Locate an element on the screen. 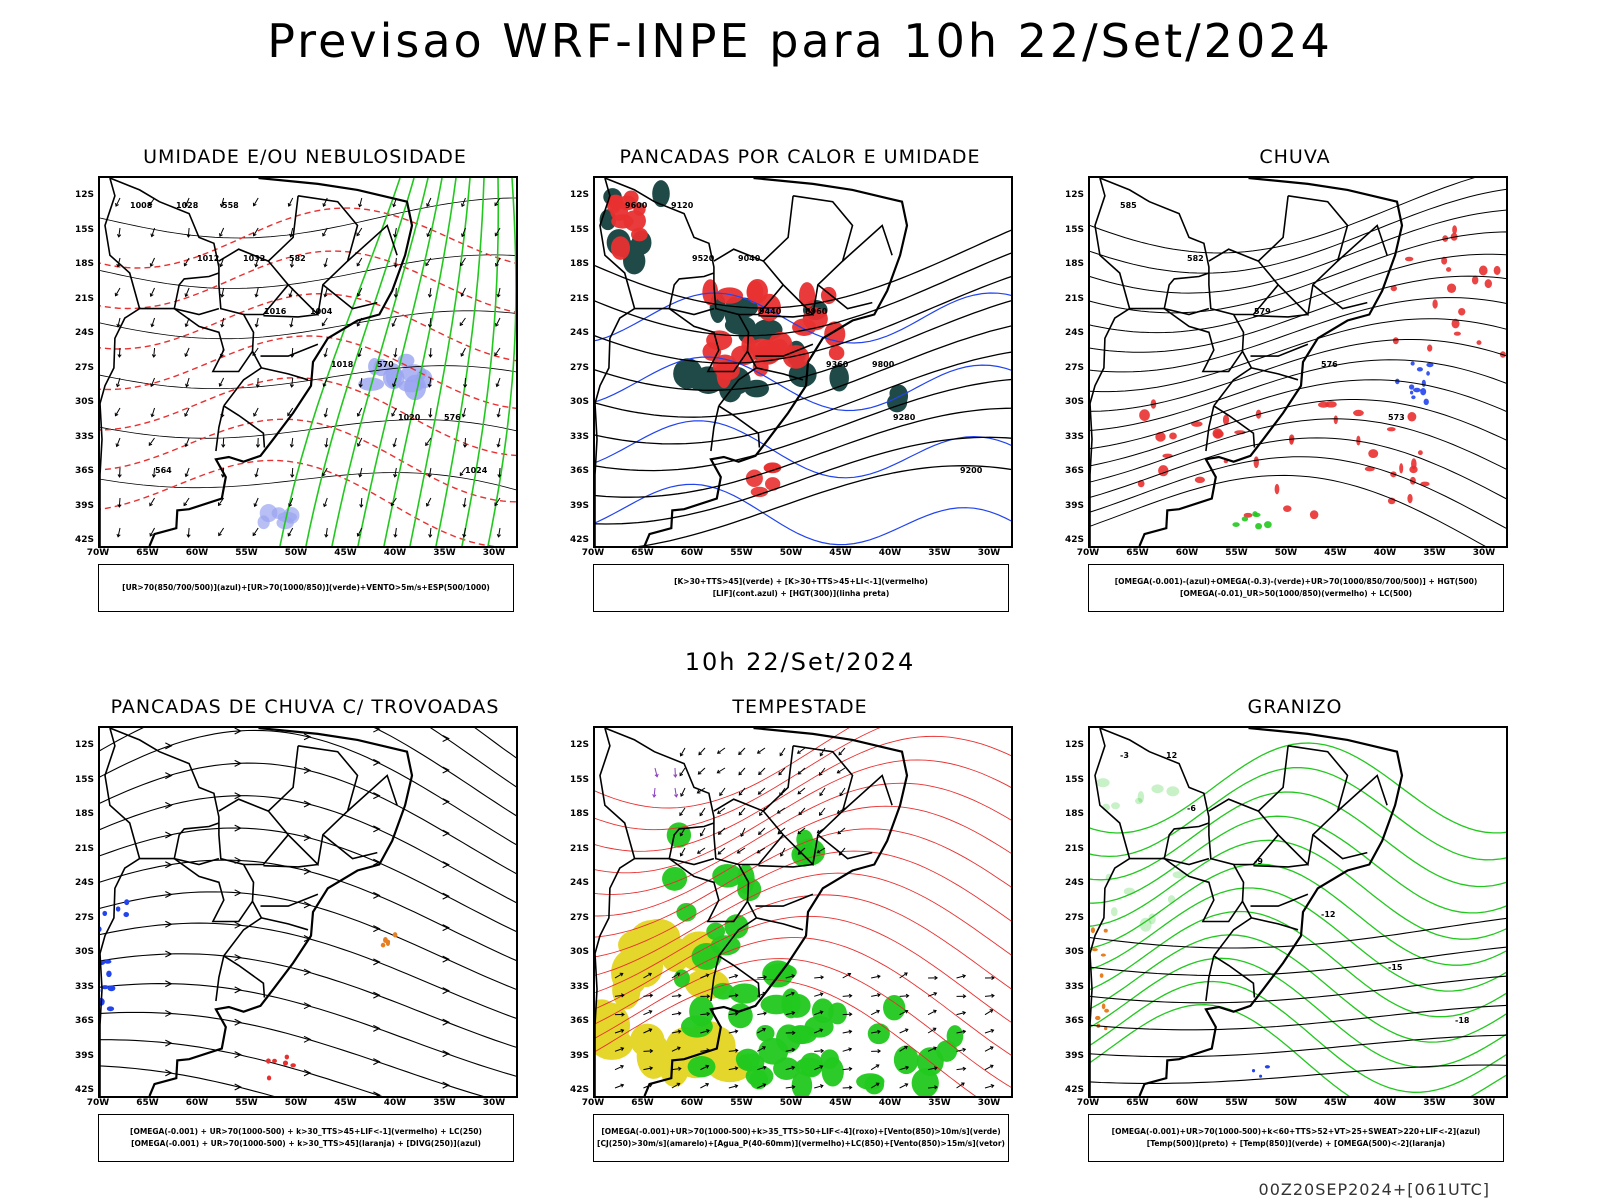 The height and width of the screenshot is (1200, 1600). map-frame is located at coordinates (308, 912).